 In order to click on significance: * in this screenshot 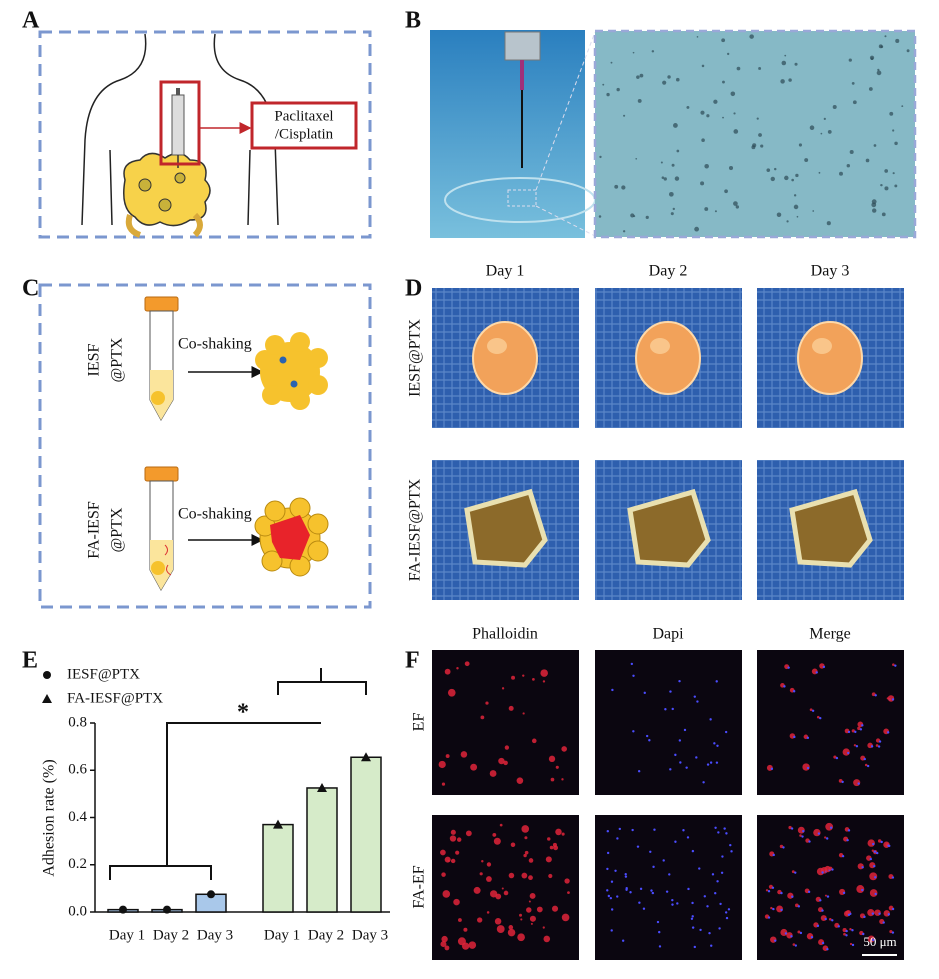, I will do `click(243, 713)`.